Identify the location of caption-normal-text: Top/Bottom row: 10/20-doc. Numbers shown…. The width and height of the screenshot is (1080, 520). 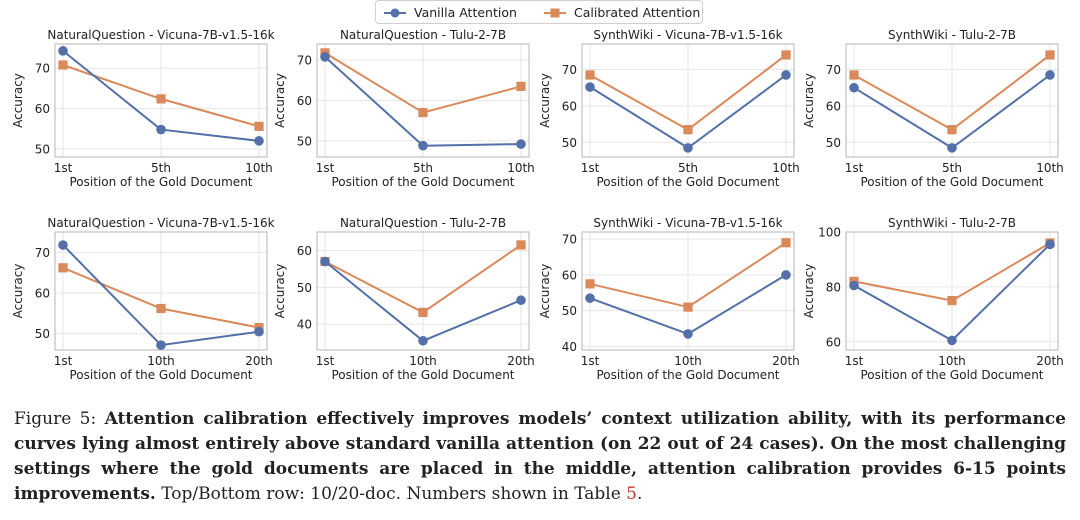
(391, 494).